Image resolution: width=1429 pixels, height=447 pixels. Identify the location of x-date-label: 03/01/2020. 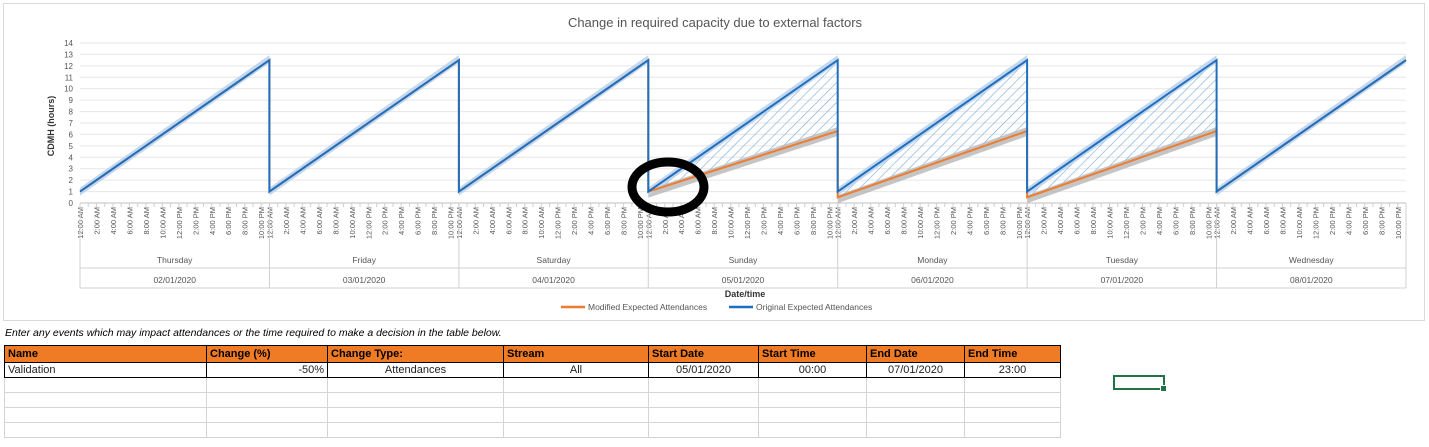
(364, 280).